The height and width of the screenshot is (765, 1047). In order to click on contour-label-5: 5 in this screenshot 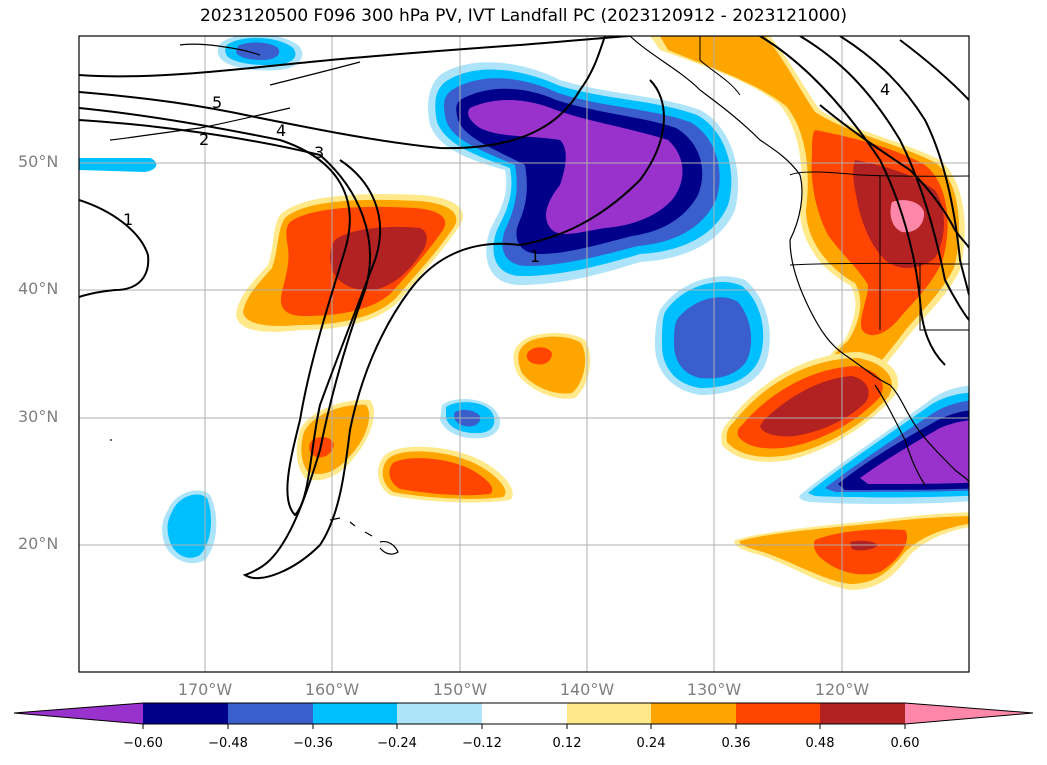, I will do `click(217, 102)`.